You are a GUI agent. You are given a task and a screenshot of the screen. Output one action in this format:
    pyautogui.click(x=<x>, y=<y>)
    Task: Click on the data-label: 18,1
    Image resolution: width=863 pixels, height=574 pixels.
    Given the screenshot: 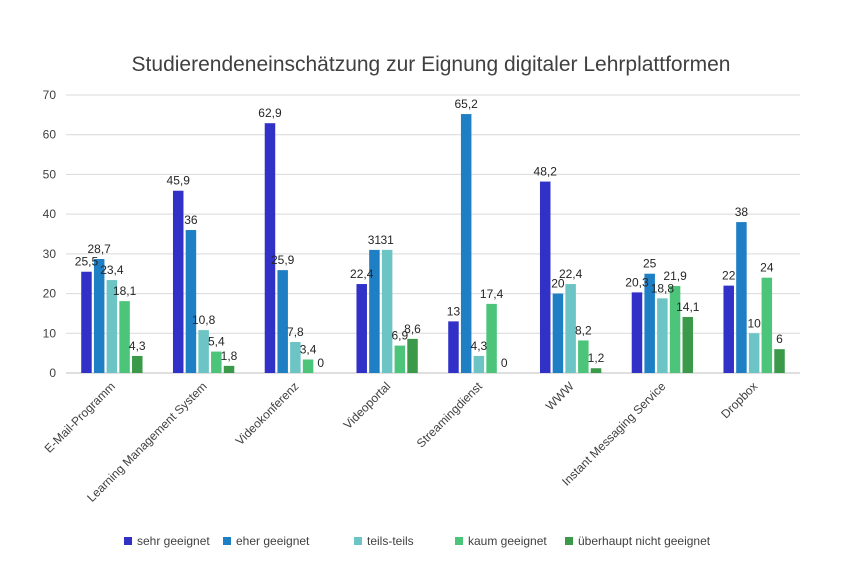 What is the action you would take?
    pyautogui.click(x=125, y=291)
    